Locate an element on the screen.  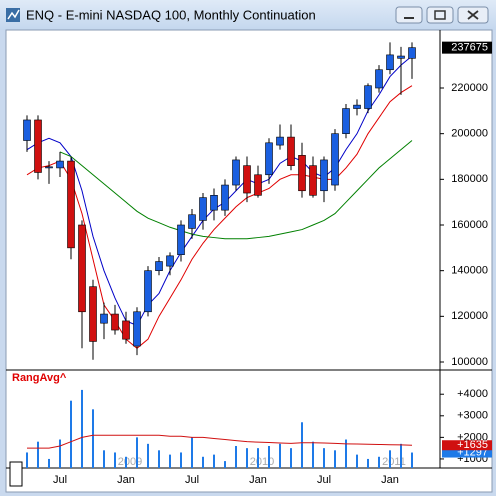
year-label: 2009 is located at coordinates (130, 462).